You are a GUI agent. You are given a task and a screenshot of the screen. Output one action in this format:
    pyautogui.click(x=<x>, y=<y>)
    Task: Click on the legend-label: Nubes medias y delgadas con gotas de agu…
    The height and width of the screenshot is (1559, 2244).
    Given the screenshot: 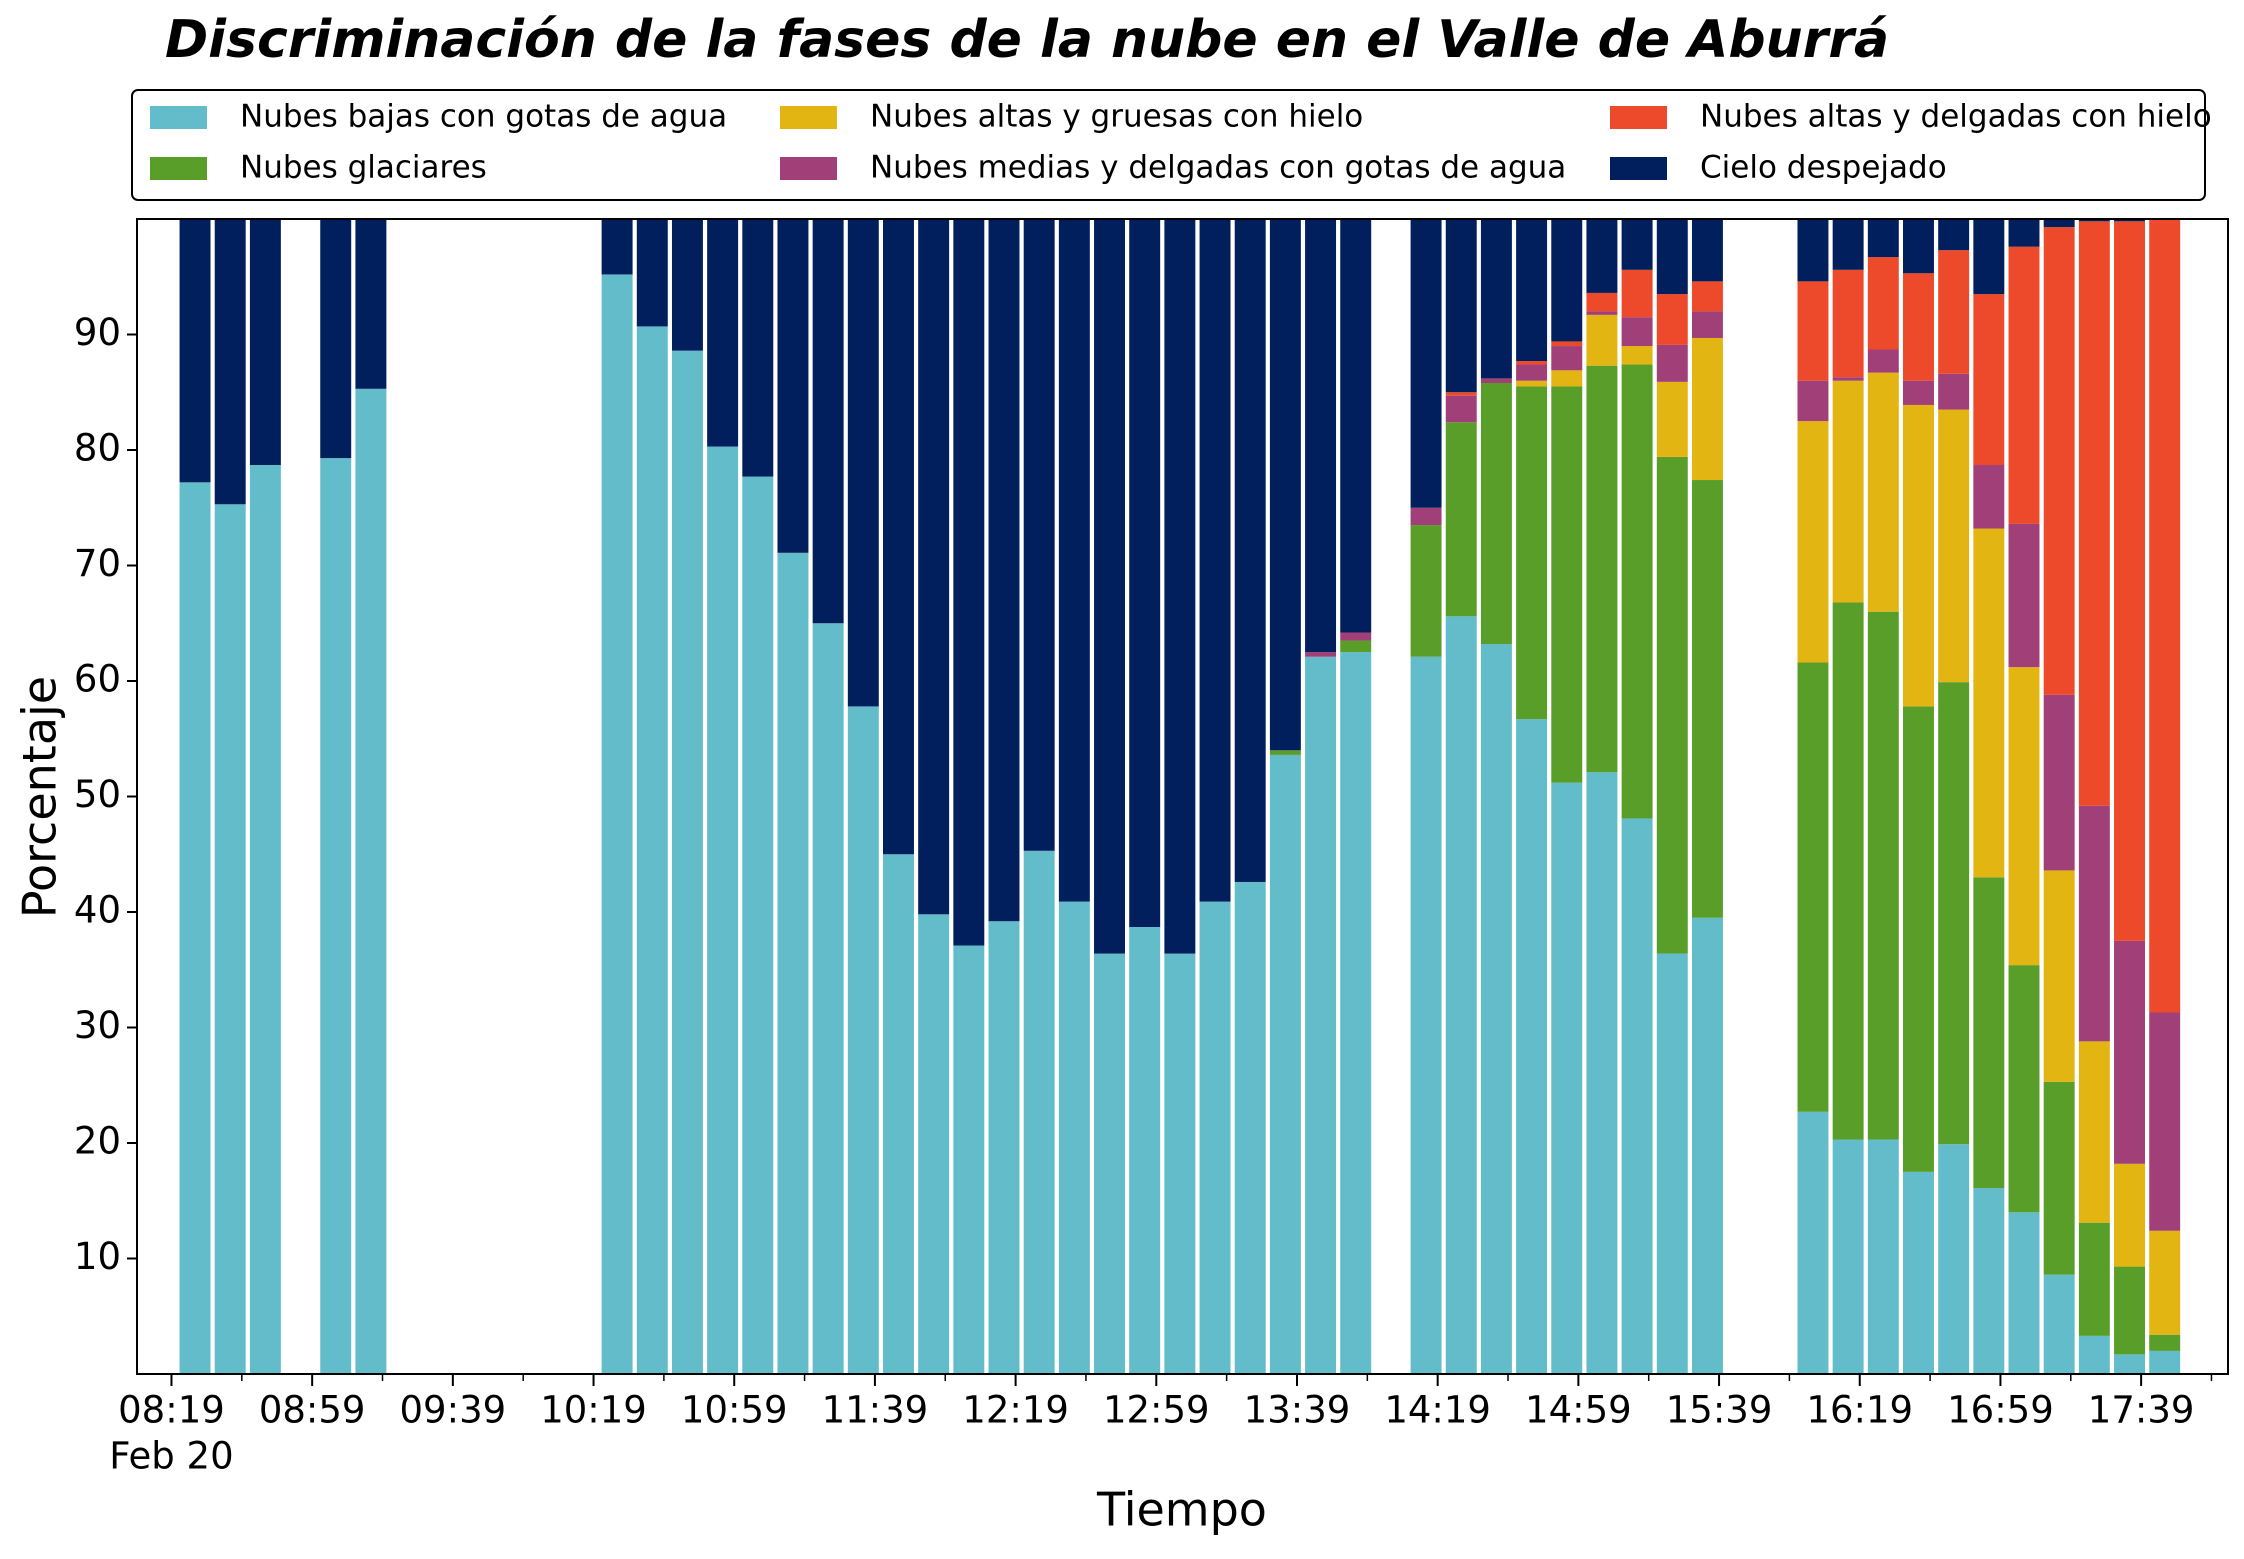 What is the action you would take?
    pyautogui.click(x=1218, y=168)
    